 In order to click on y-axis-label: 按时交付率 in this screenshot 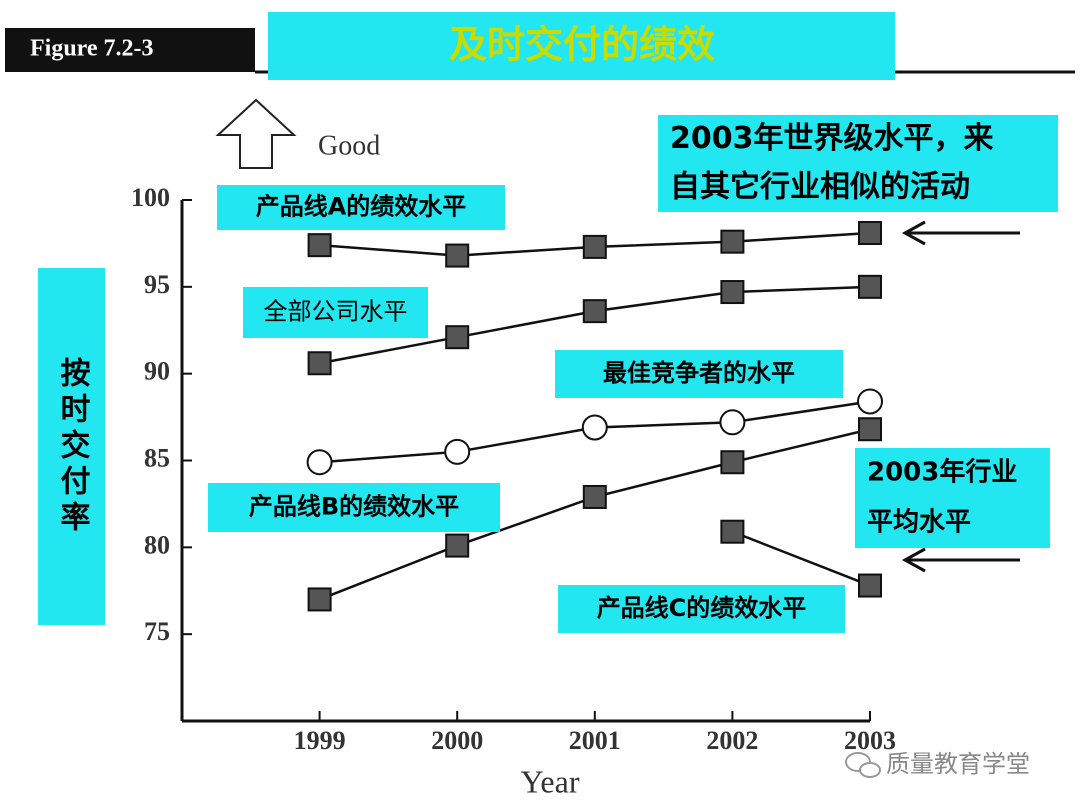, I will do `click(72, 446)`.